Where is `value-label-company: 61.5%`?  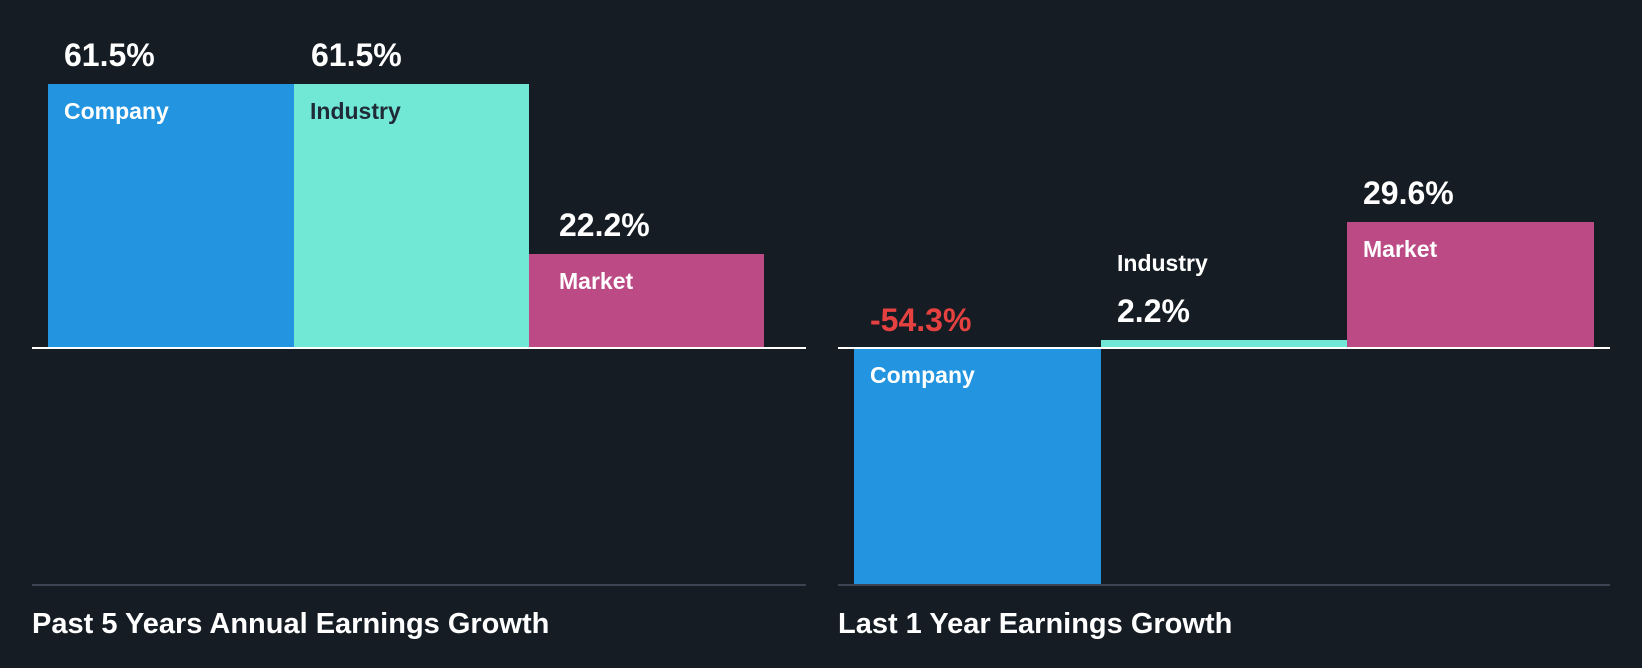 value-label-company: 61.5% is located at coordinates (109, 55).